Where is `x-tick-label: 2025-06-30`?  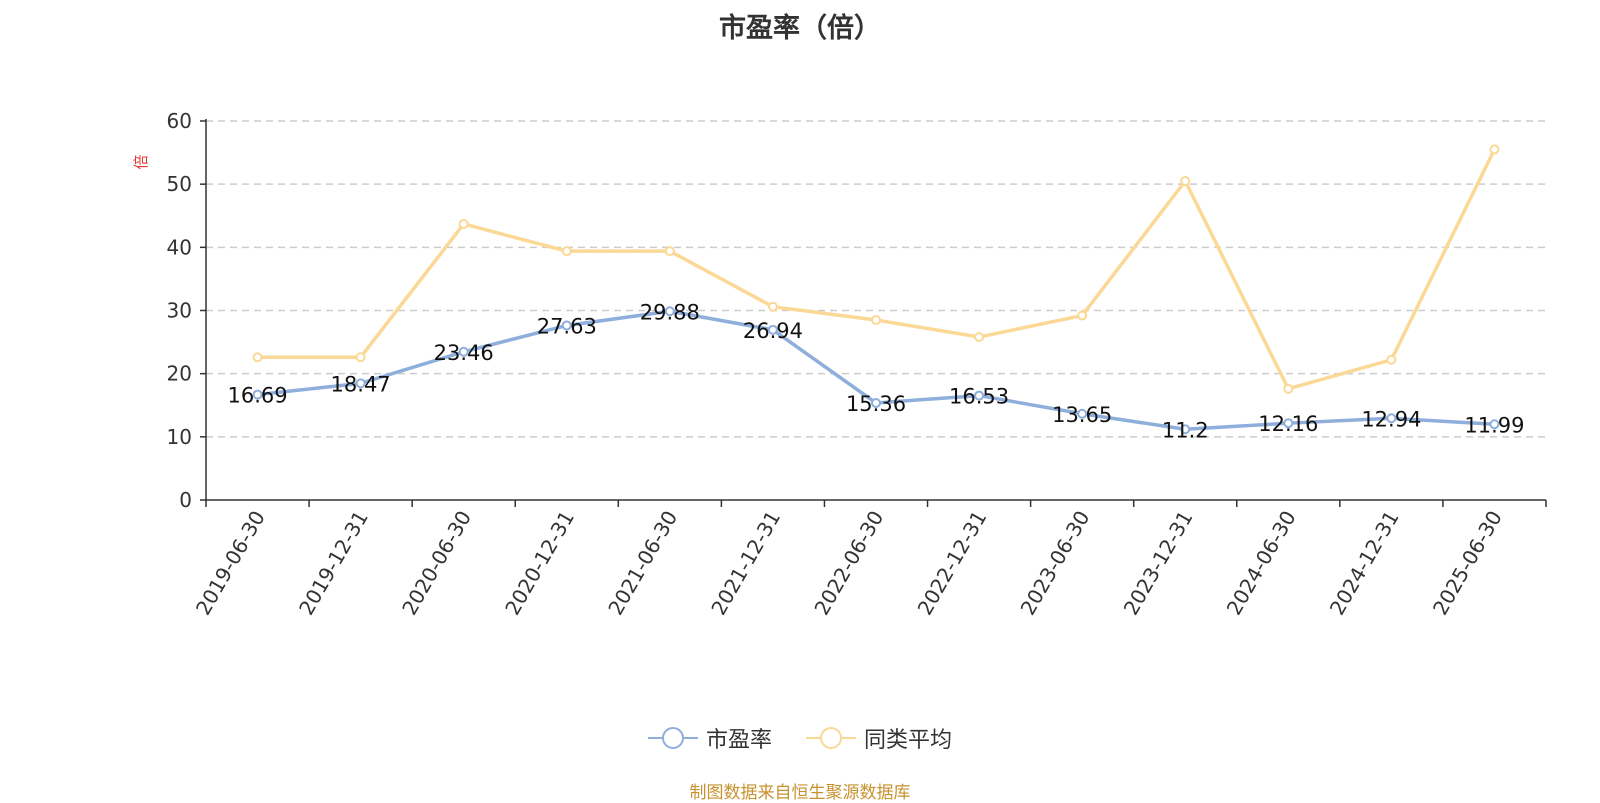
x-tick-label: 2025-06-30 is located at coordinates (1467, 563).